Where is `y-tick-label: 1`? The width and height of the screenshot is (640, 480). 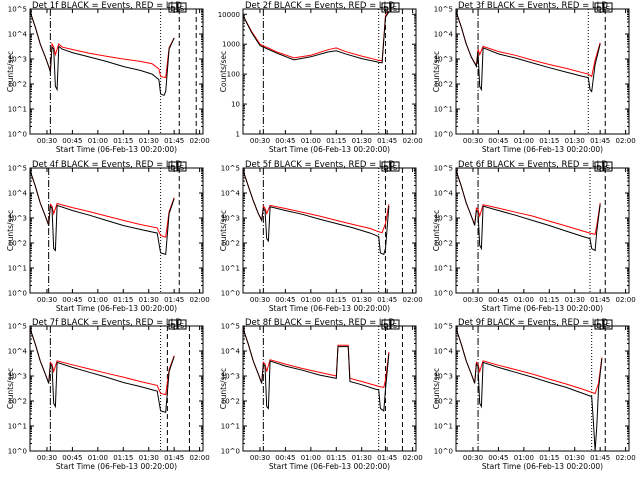 y-tick-label: 1 is located at coordinates (238, 135).